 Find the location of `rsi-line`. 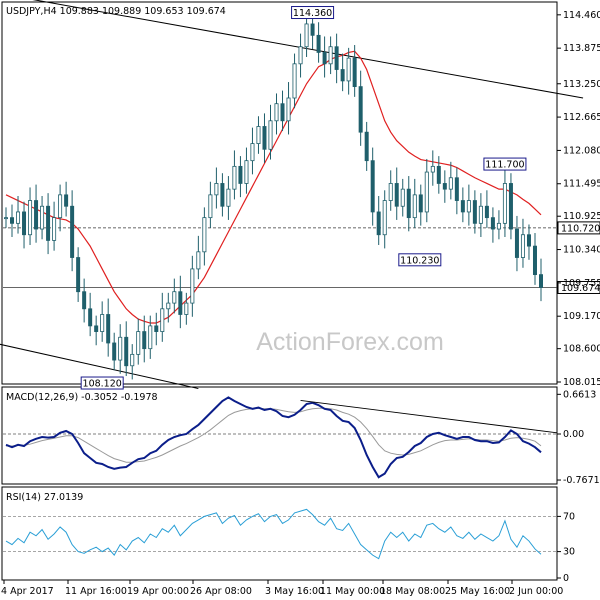

rsi-line is located at coordinates (273, 534).